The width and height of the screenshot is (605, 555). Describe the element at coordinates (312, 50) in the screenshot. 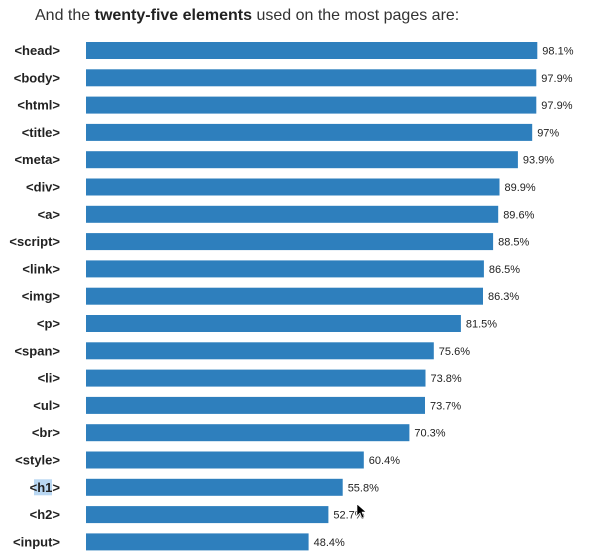

I see `bar-head` at that location.